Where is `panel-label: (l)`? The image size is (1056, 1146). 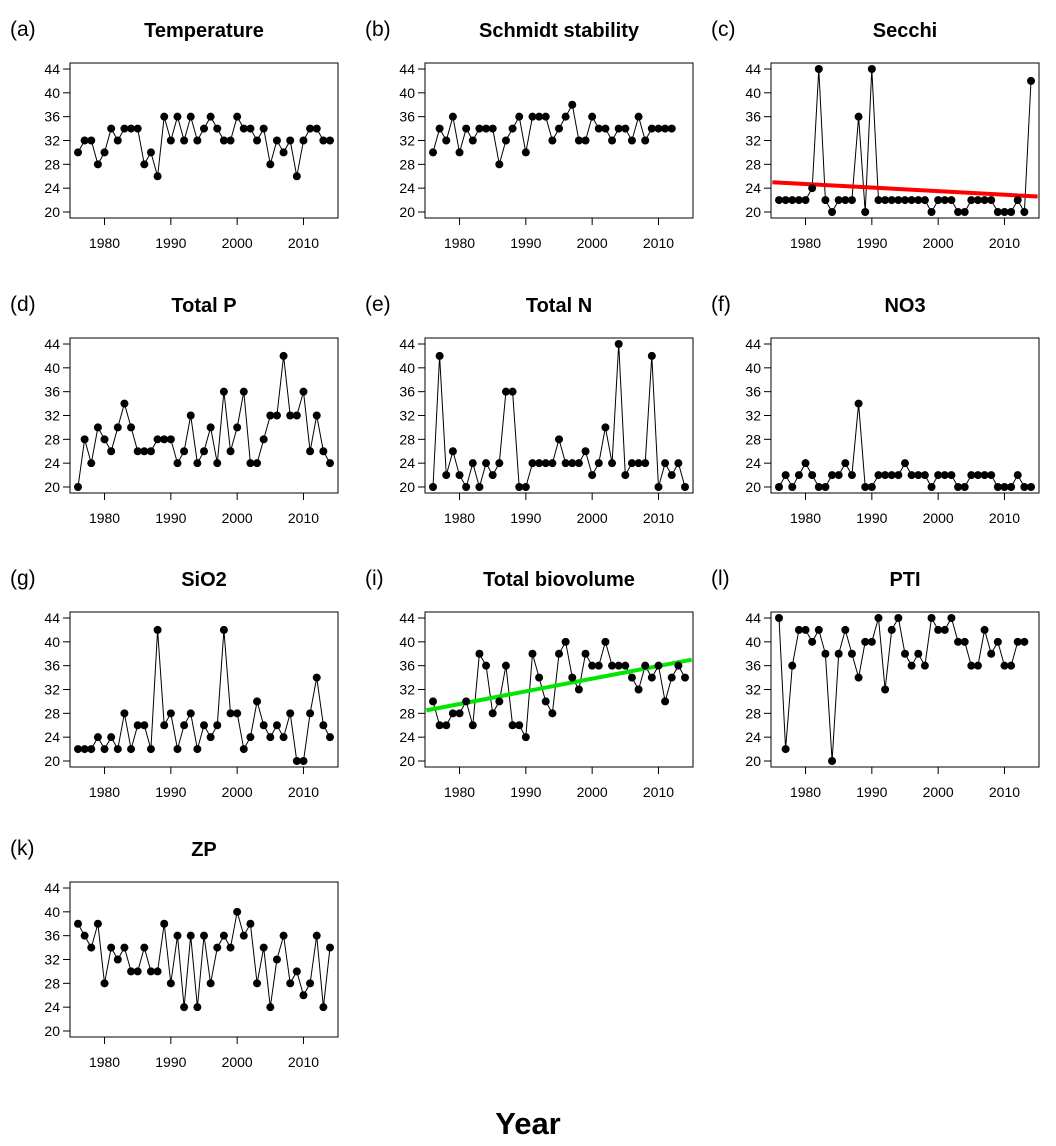 panel-label: (l) is located at coordinates (720, 578).